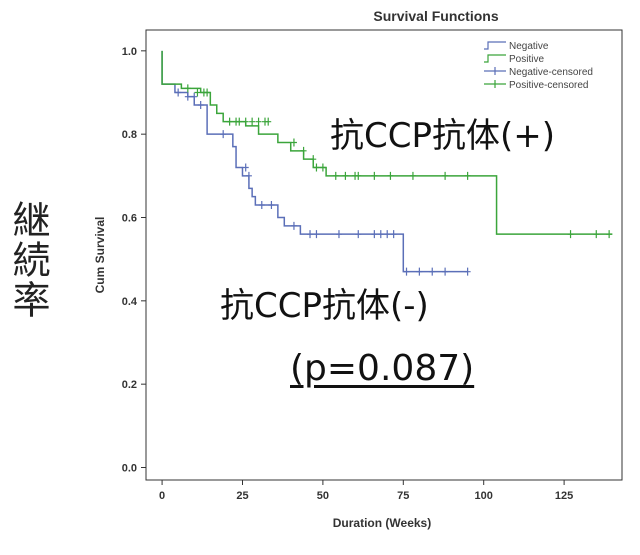 The height and width of the screenshot is (555, 640). I want to click on x-tick-label: 25, so click(242, 496).